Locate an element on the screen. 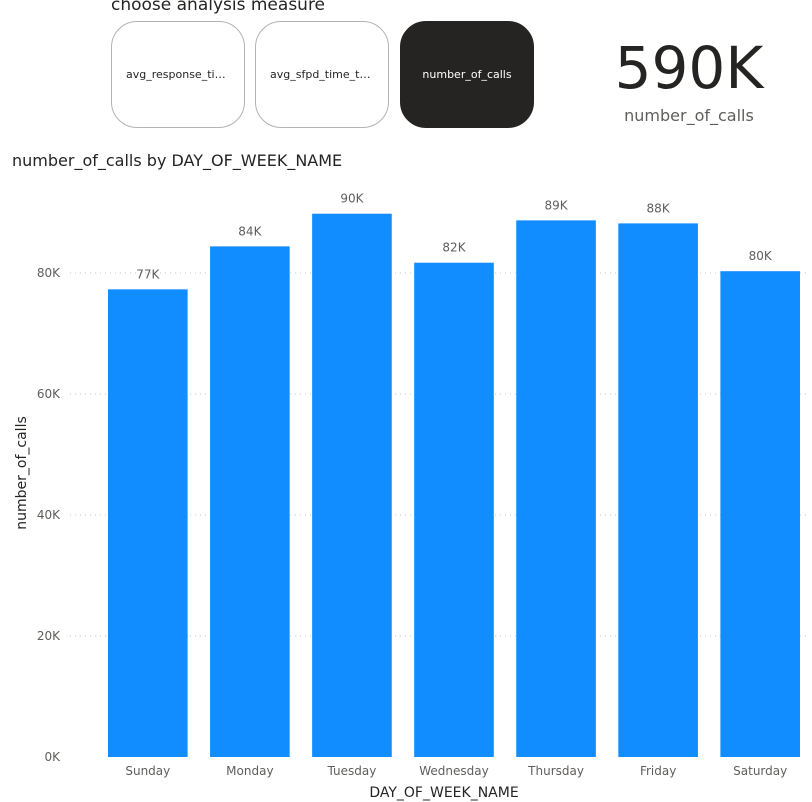  chart-title: number_of_calls by DAY_OF_WEEK_NAME is located at coordinates (177, 160).